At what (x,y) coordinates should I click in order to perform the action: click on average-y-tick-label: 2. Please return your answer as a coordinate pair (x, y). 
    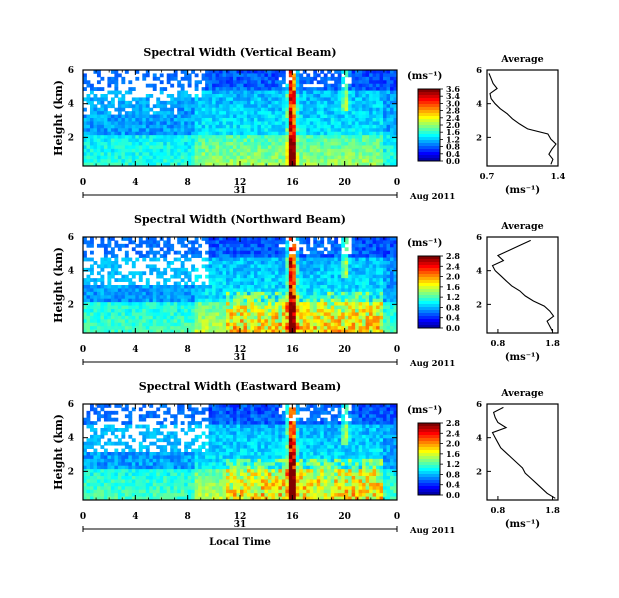
    Looking at the image, I should click on (479, 138).